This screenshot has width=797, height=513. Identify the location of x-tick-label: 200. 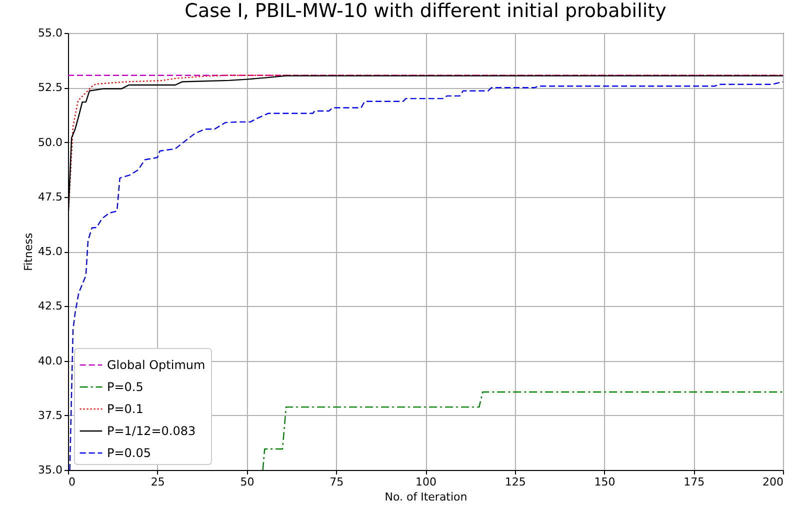
(773, 482).